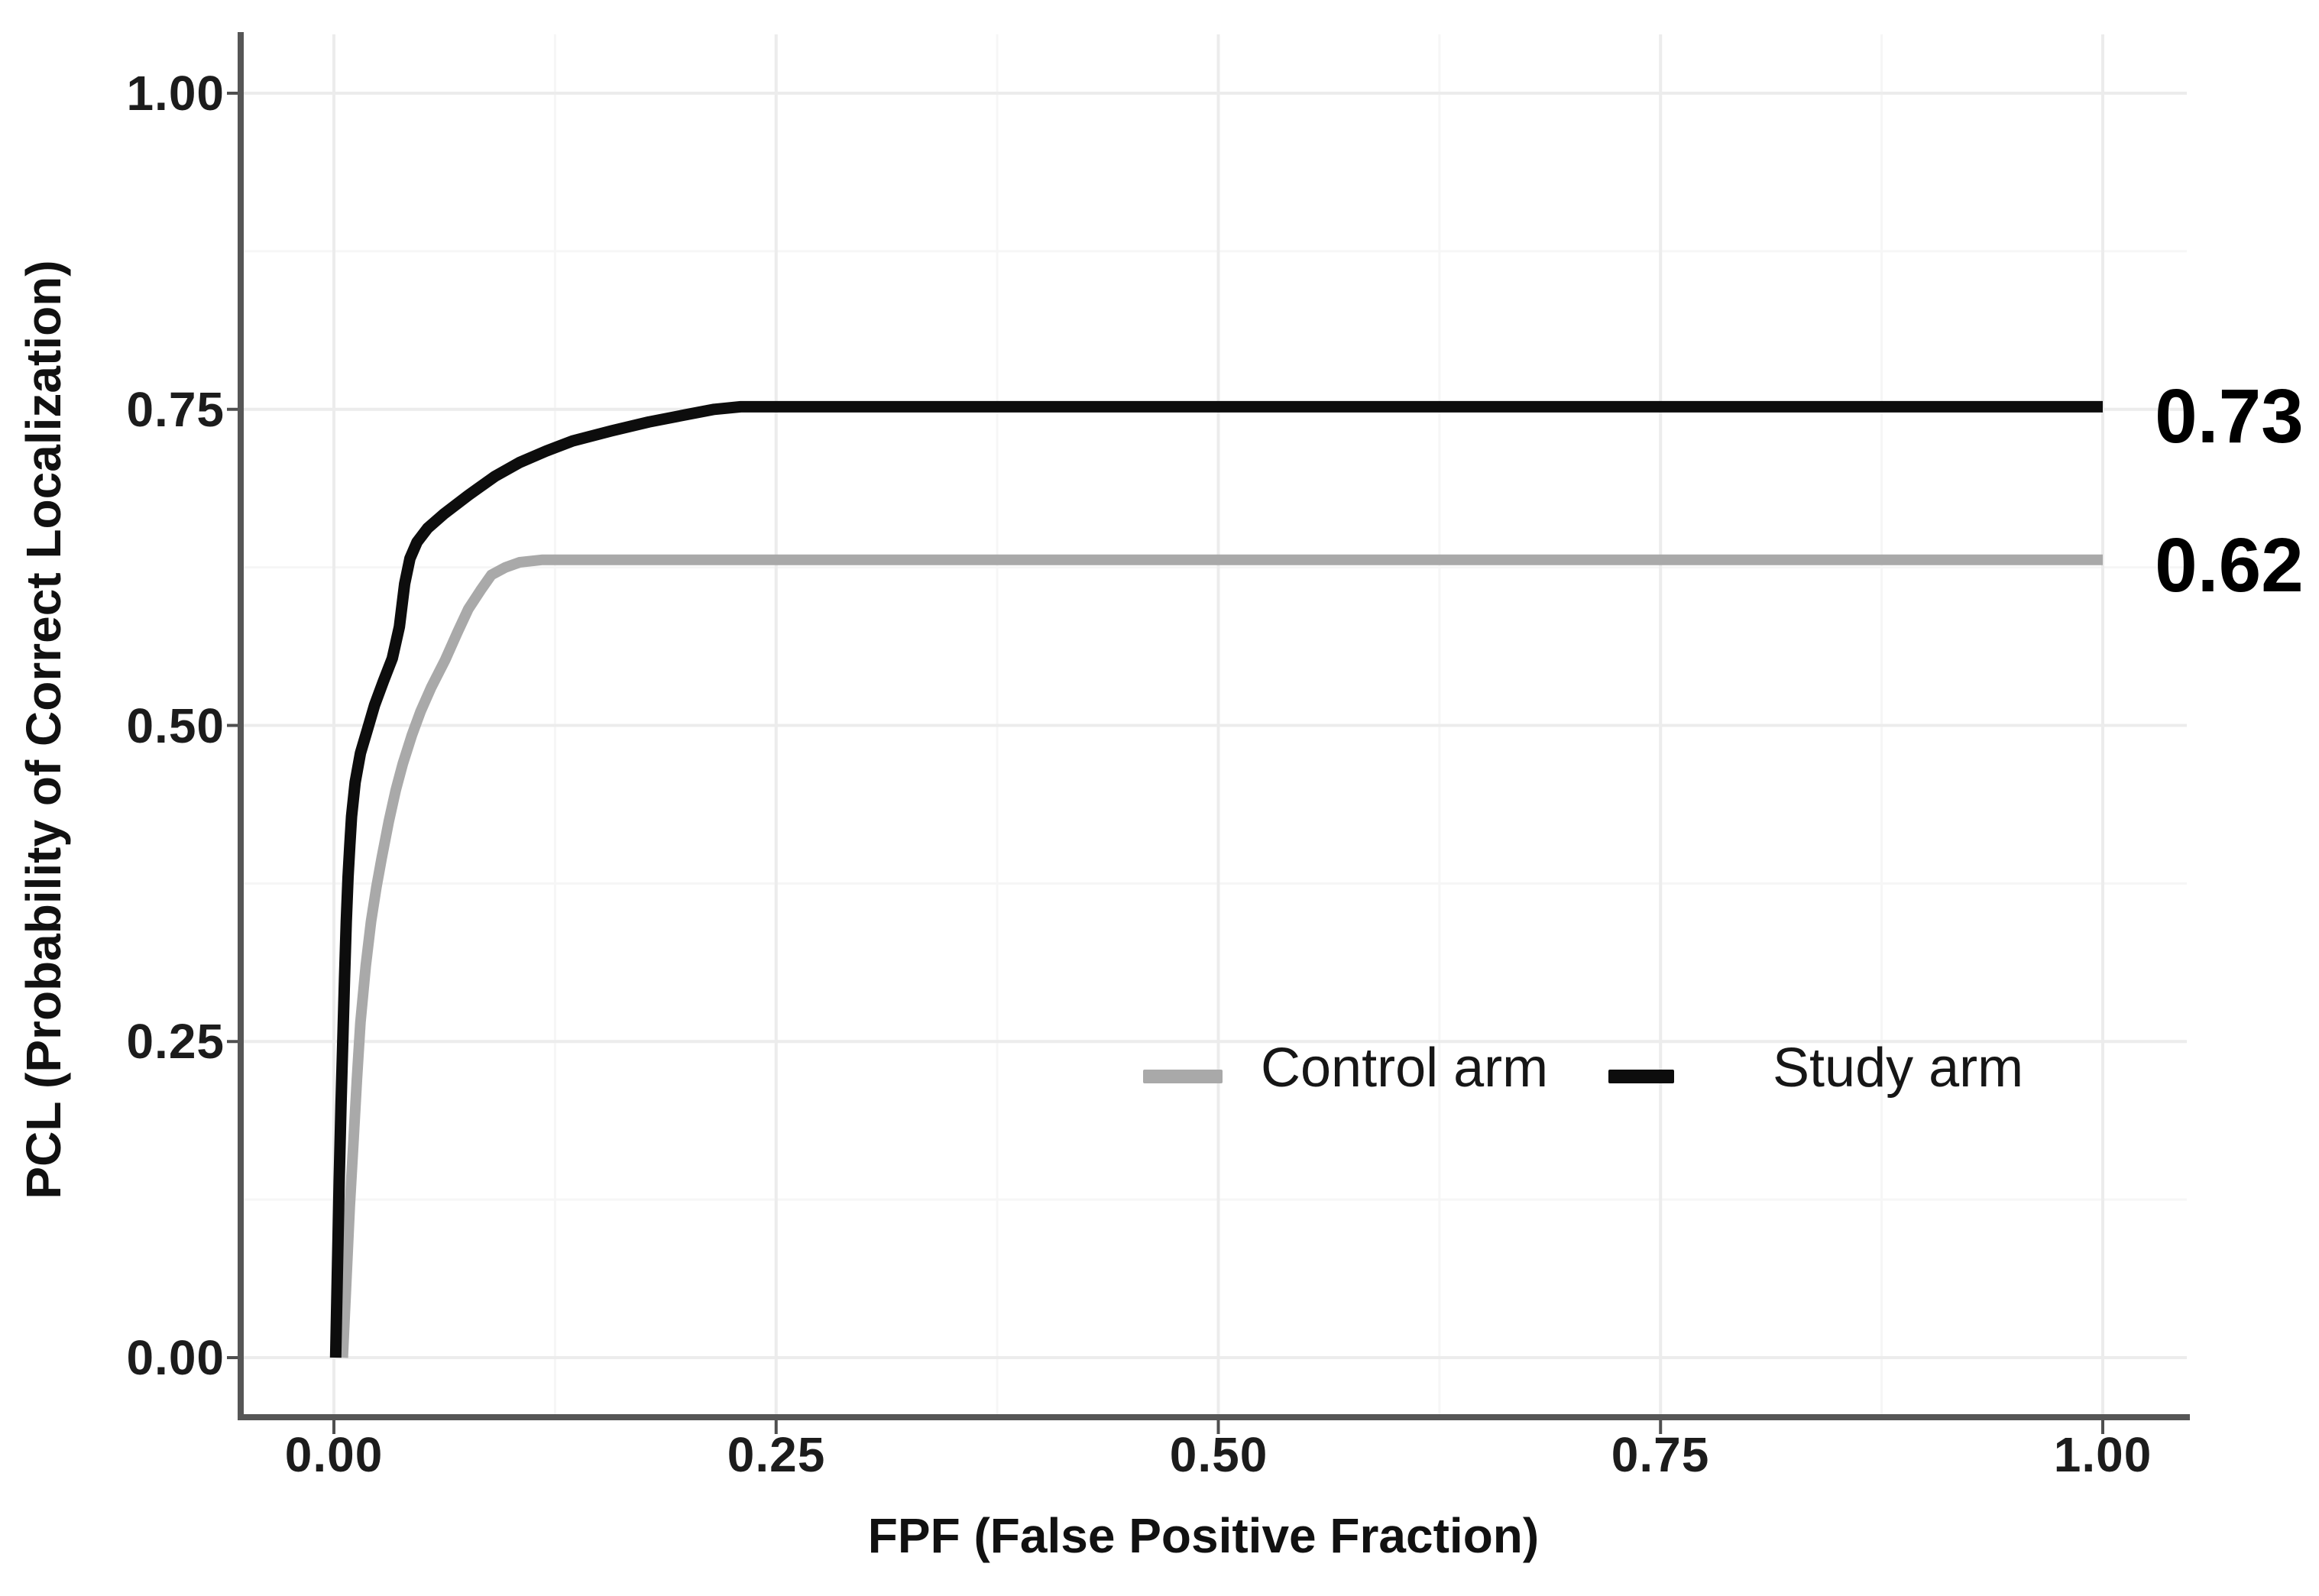 The height and width of the screenshot is (1596, 2319). I want to click on study-arm-legend-label: Study arm, so click(1899, 1068).